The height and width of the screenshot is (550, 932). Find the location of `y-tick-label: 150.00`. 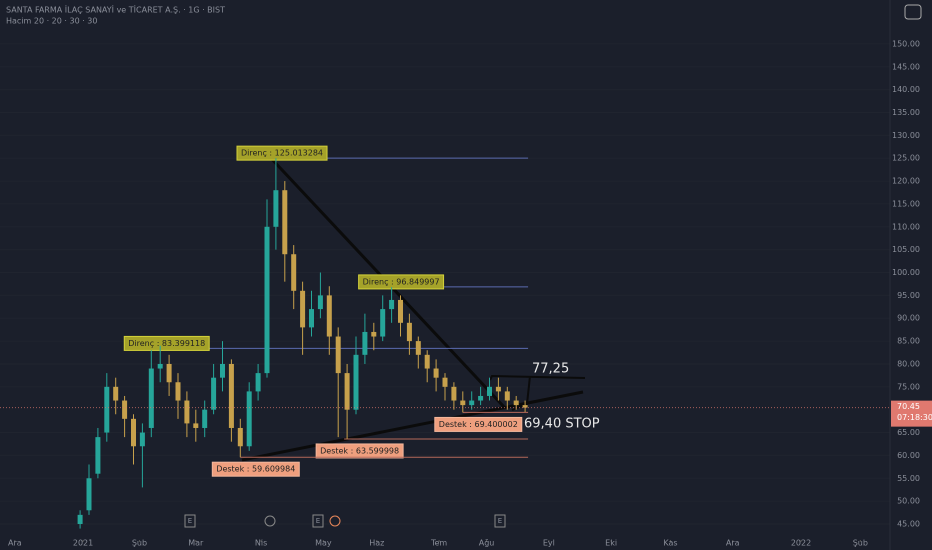

y-tick-label: 150.00 is located at coordinates (906, 43).